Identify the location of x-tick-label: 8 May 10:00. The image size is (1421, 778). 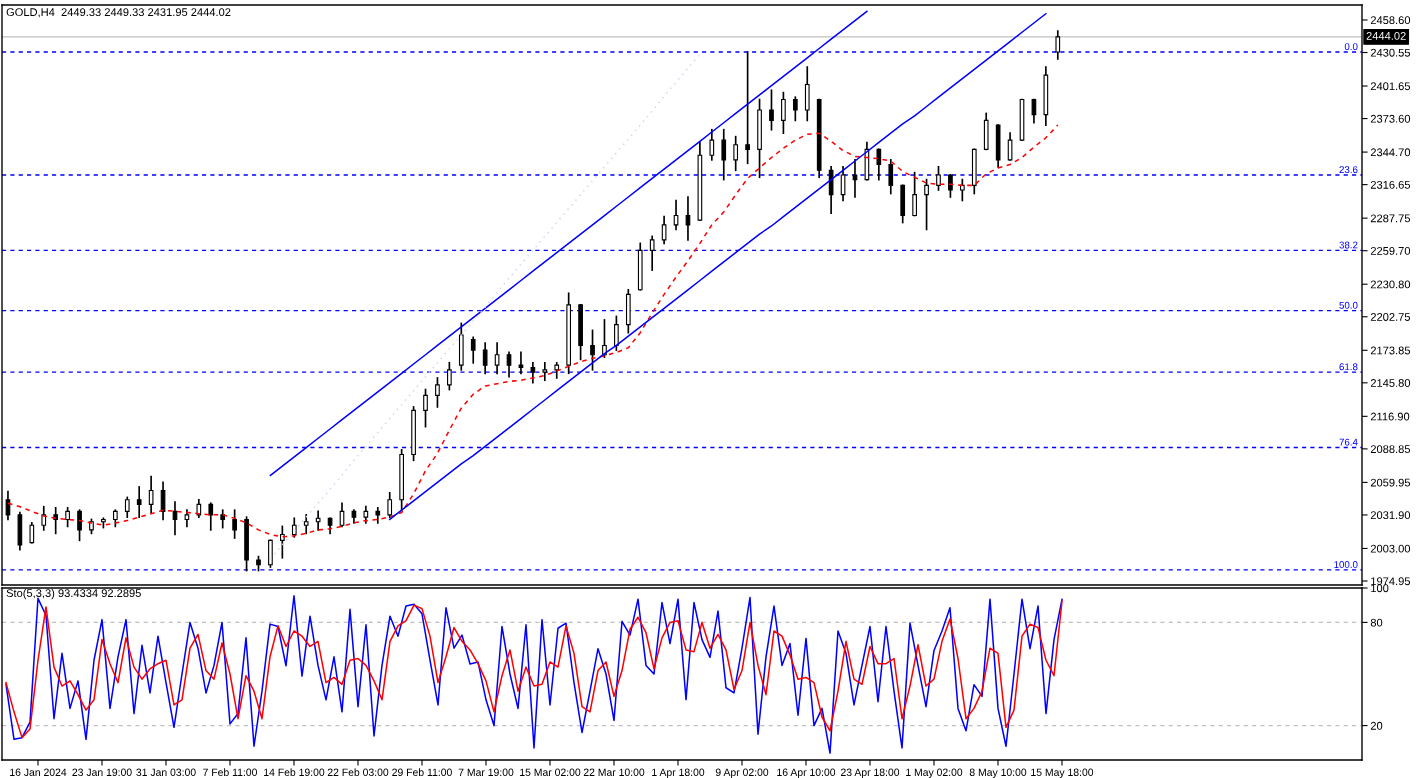
(998, 773).